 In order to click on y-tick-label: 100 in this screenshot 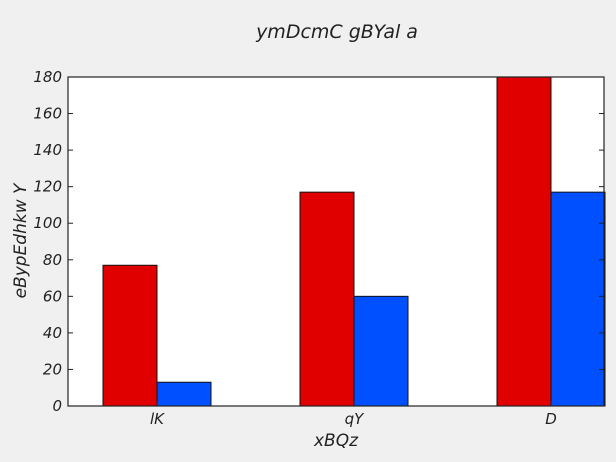, I will do `click(47, 223)`.